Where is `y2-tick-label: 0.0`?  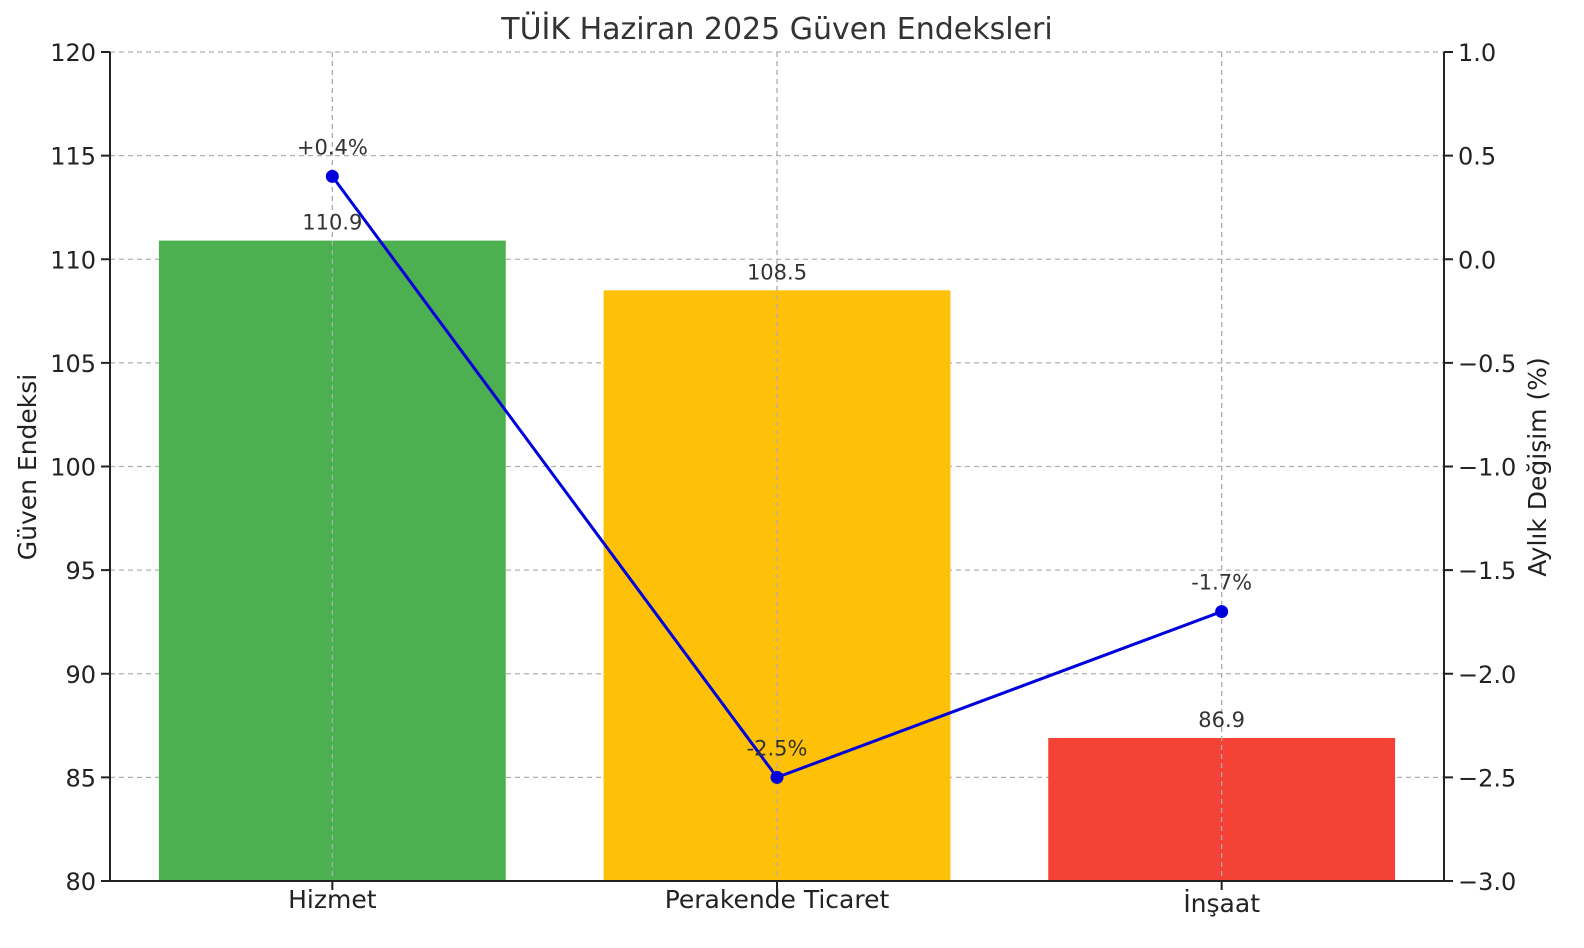 y2-tick-label: 0.0 is located at coordinates (1477, 260).